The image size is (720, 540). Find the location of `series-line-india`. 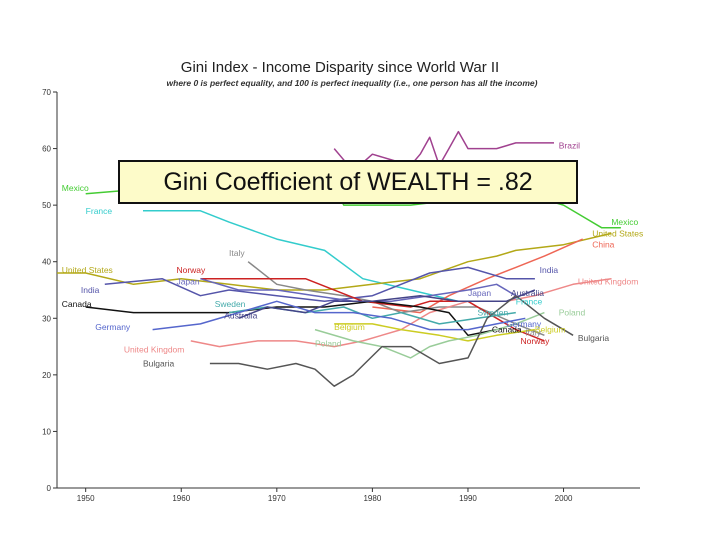

series-line-india is located at coordinates (319, 284).